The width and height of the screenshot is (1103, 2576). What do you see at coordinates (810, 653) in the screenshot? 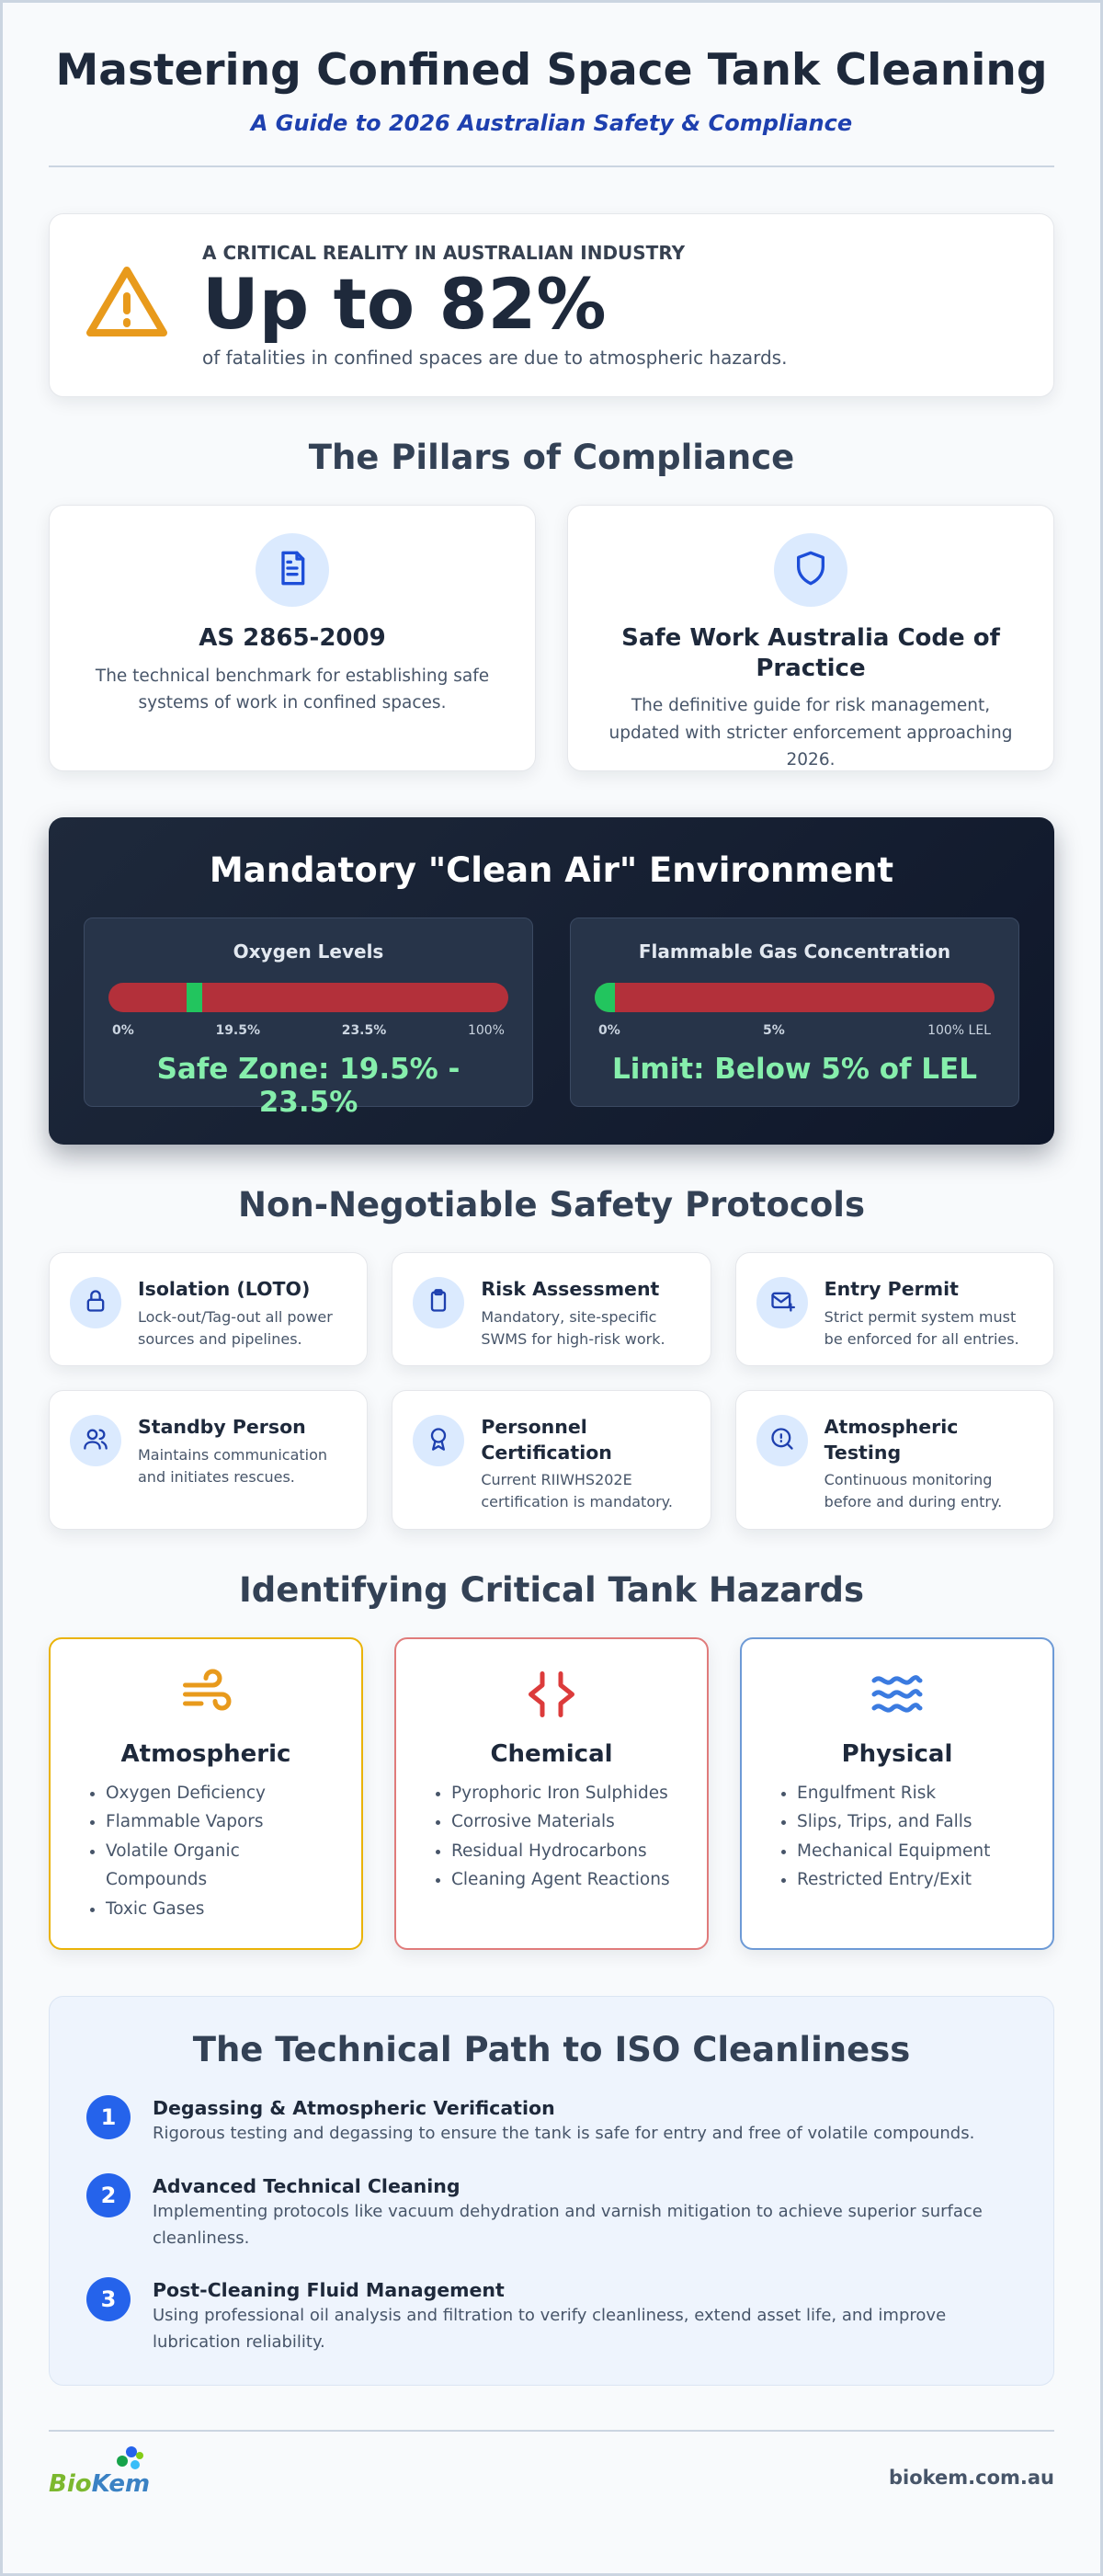
I see `pillar-title: Safe Work Australia Code of Practice` at bounding box center [810, 653].